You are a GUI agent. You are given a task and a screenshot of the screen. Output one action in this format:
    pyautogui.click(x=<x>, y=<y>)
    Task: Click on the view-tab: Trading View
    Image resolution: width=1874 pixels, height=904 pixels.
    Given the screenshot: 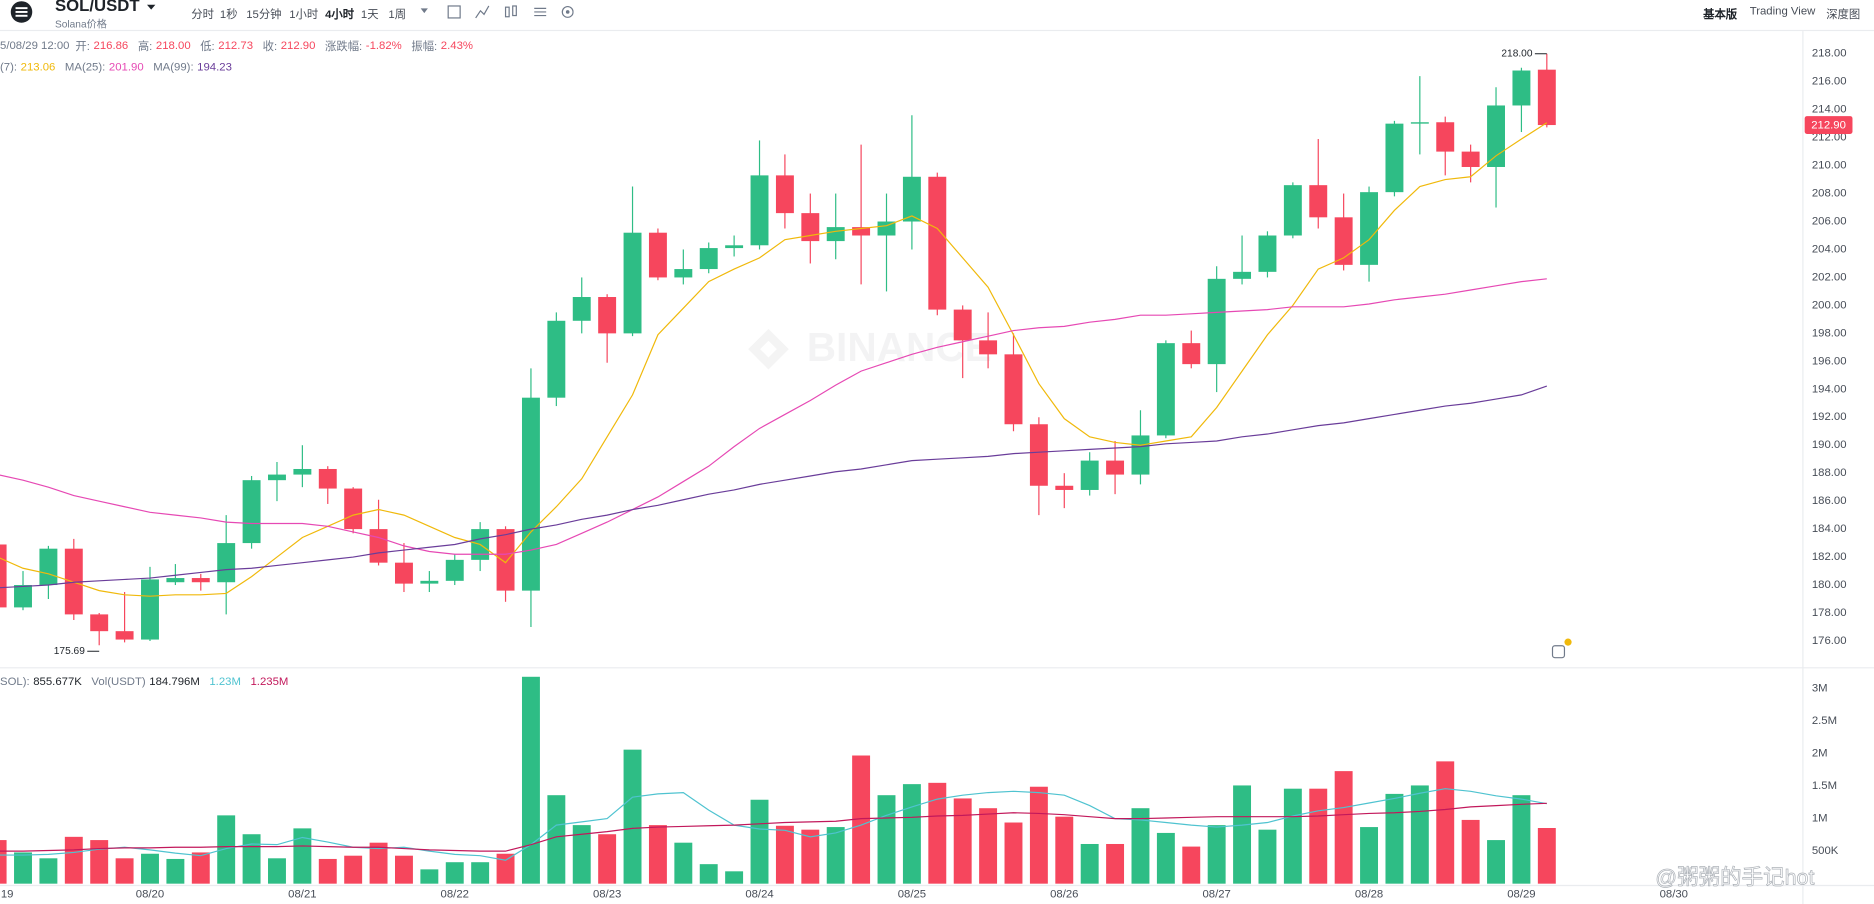 What is the action you would take?
    pyautogui.click(x=1782, y=11)
    